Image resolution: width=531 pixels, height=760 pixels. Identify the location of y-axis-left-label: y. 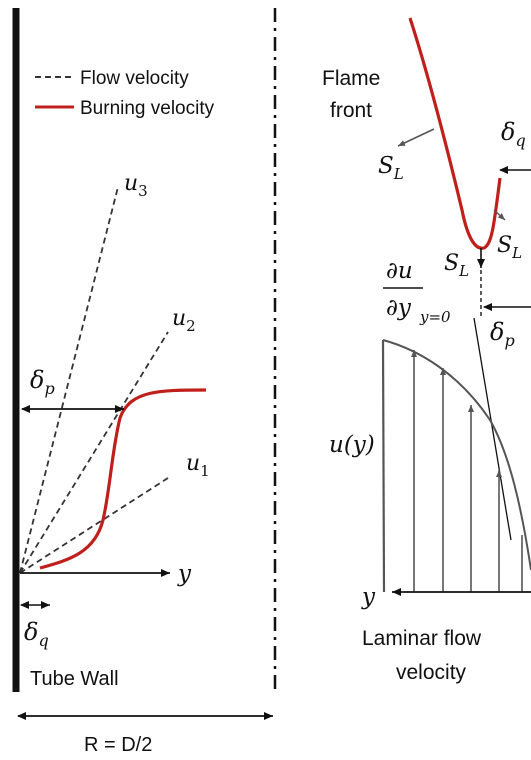
(184, 574).